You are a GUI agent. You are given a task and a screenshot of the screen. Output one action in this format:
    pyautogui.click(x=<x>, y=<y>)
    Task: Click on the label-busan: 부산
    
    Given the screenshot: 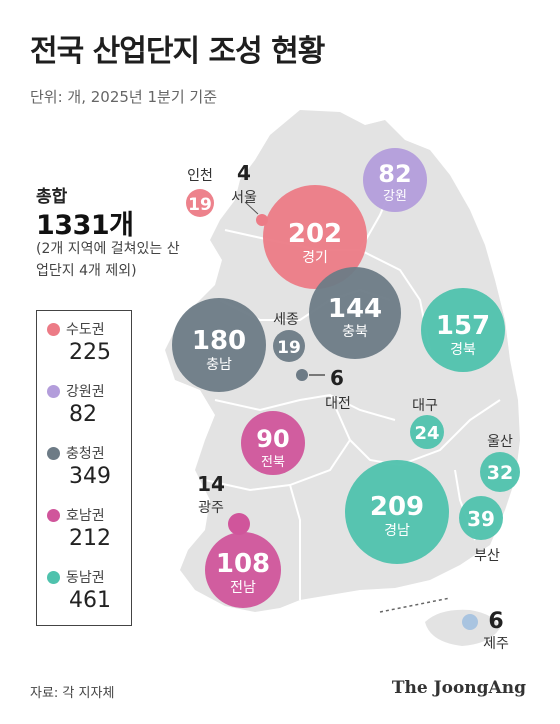 What is the action you would take?
    pyautogui.click(x=487, y=556)
    